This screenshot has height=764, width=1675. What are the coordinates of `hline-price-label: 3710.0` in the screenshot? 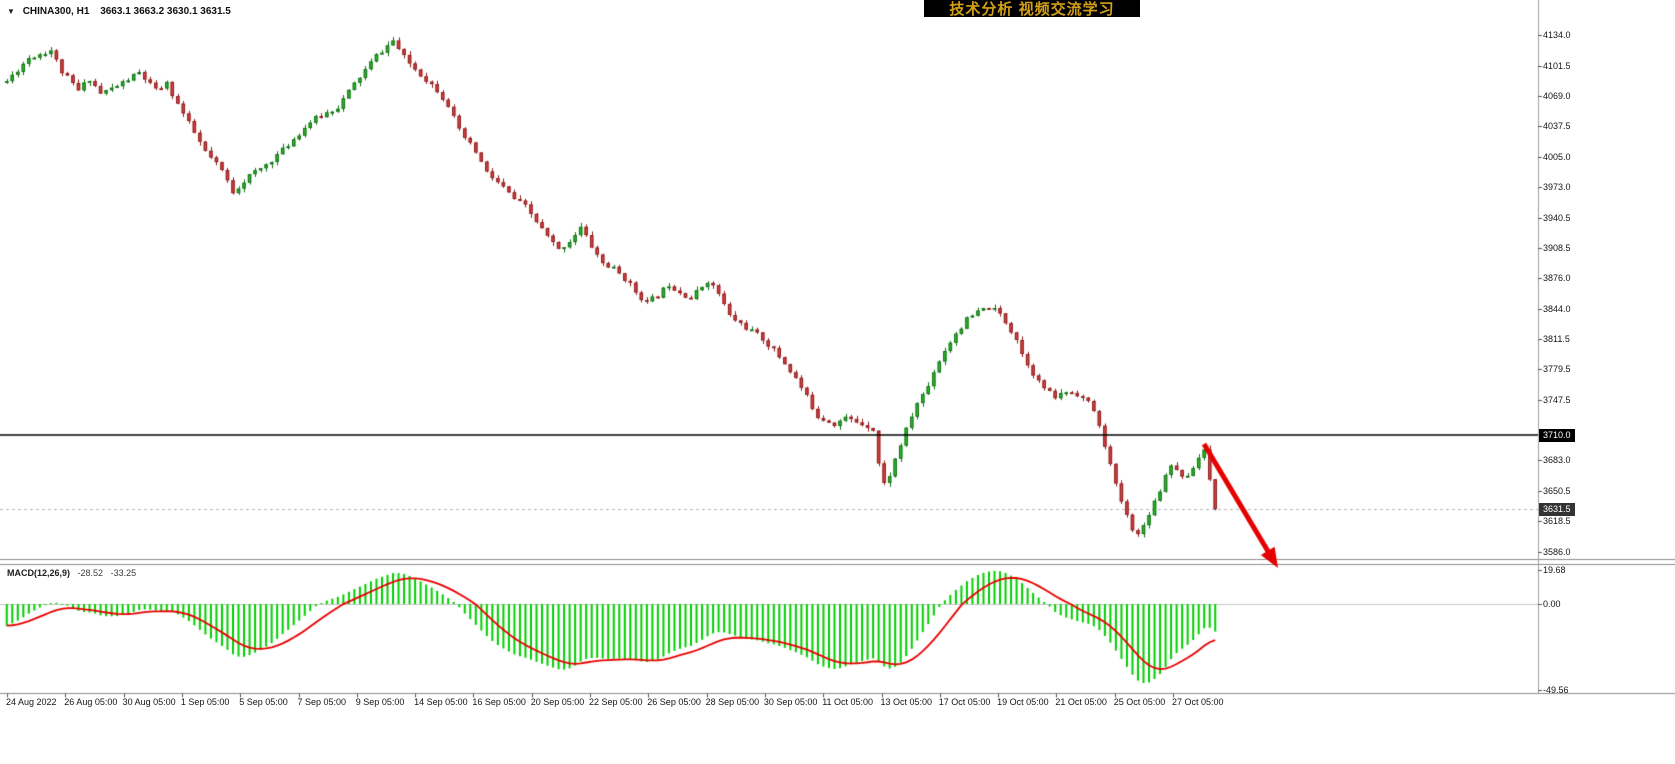 It's located at (1557, 435).